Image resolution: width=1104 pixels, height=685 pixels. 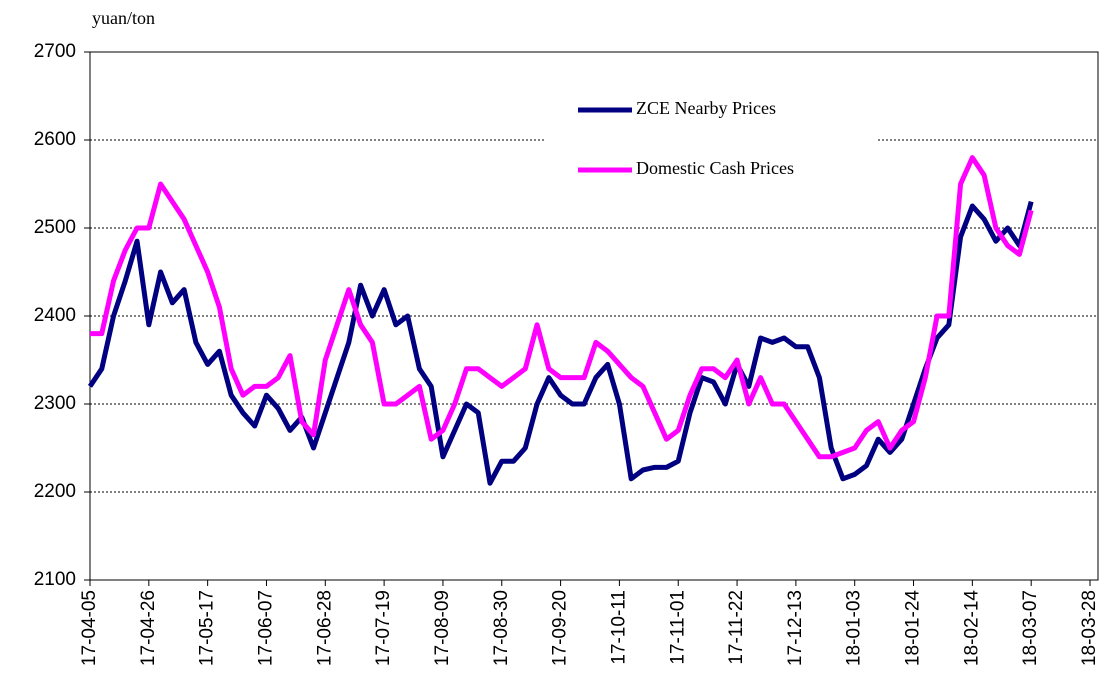 I want to click on y-tick-label: 2200, so click(x=55, y=491).